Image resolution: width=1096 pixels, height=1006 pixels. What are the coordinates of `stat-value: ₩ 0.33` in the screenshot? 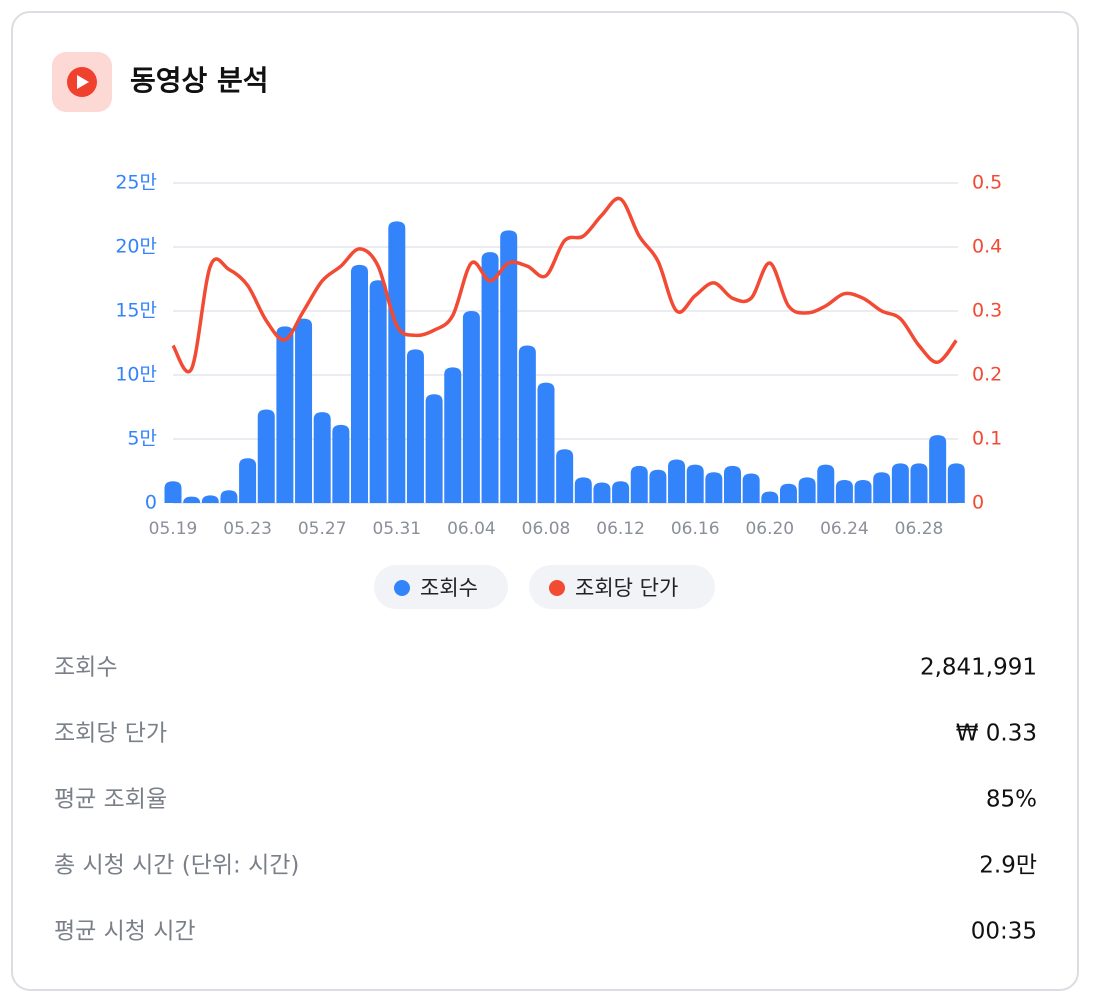 It's located at (996, 734).